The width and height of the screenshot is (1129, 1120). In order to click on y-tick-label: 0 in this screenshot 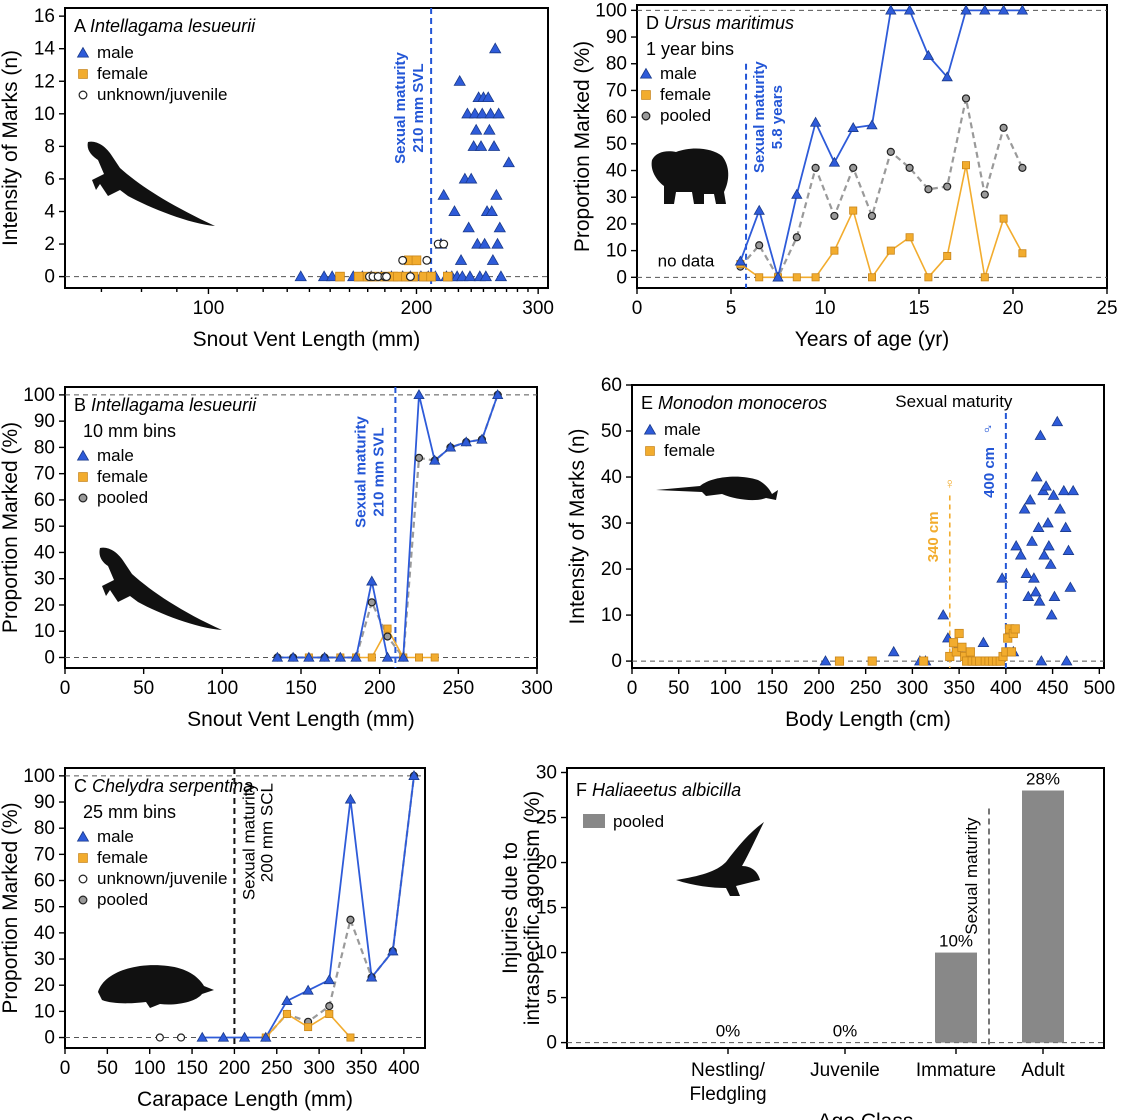, I will do `click(551, 1043)`.